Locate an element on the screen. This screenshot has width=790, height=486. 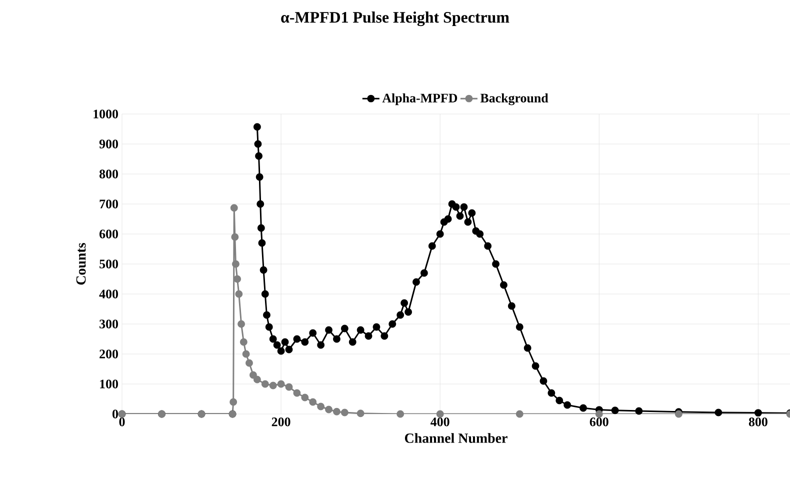
y-tick-label: 100 is located at coordinates (109, 384).